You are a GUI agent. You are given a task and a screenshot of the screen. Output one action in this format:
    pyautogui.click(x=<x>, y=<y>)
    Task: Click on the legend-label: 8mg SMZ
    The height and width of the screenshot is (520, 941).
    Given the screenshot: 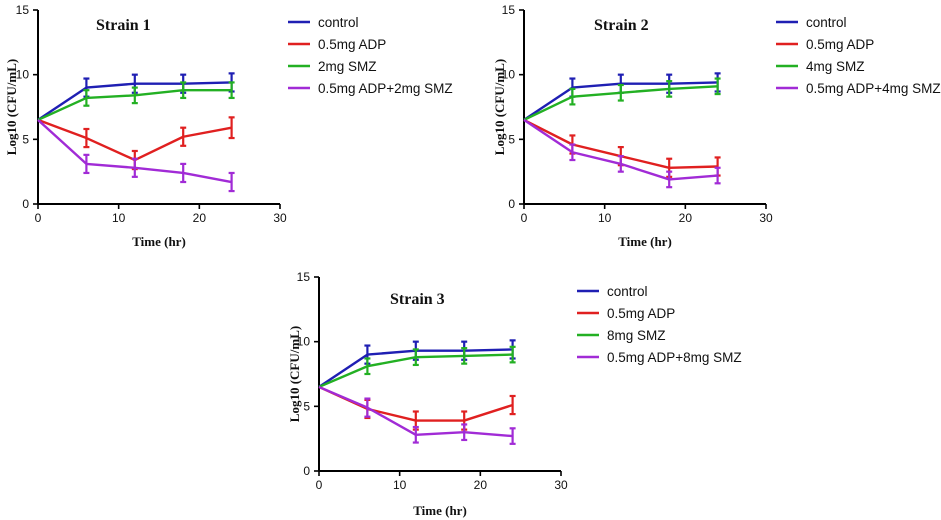 What is the action you would take?
    pyautogui.click(x=636, y=335)
    